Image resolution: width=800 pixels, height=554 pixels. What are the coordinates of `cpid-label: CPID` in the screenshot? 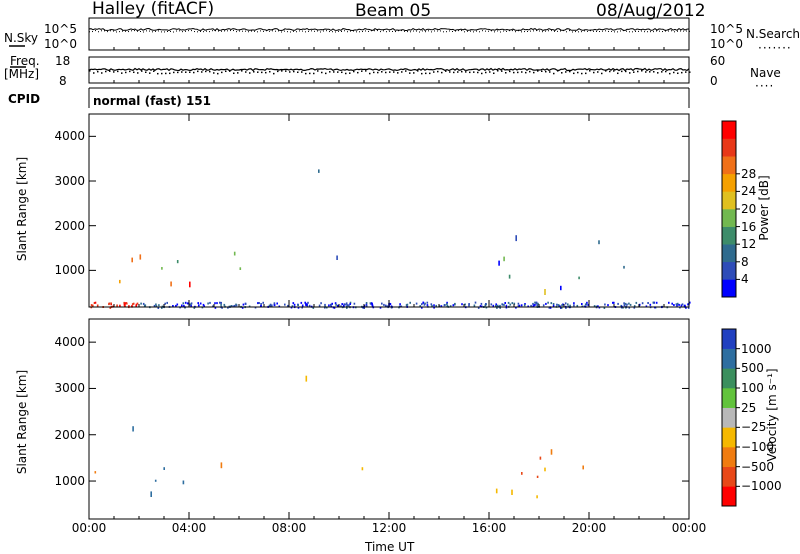 It's located at (24, 99).